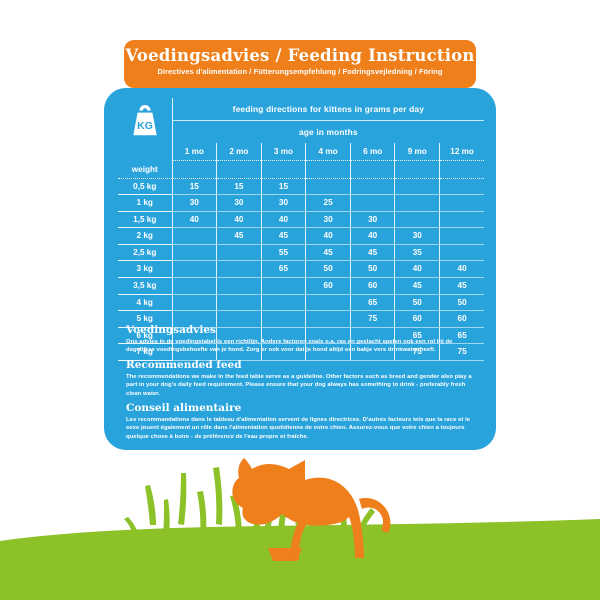 The height and width of the screenshot is (600, 600). Describe the element at coordinates (145, 126) in the screenshot. I see `svg-text: KG` at that location.